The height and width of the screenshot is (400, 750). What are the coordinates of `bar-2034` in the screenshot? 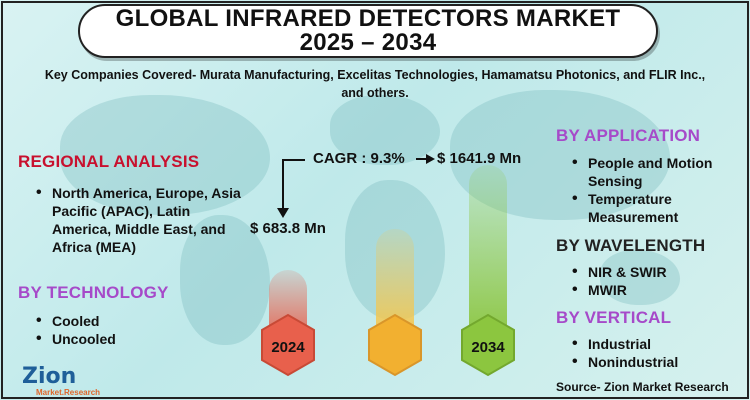 It's located at (488, 255).